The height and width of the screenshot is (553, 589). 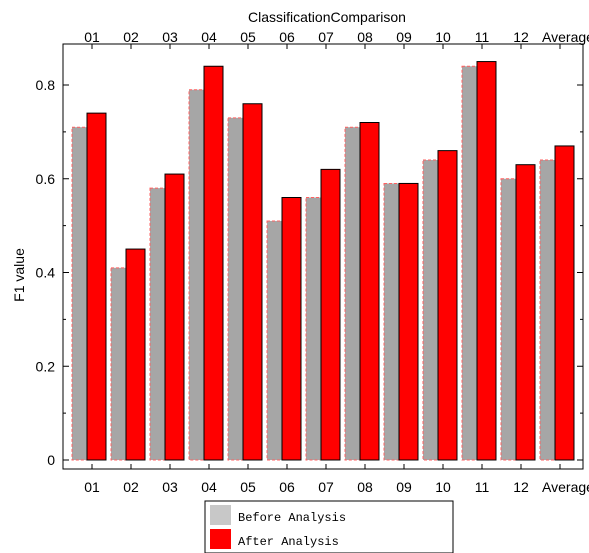 I want to click on x-tick-label-top: 06, so click(x=287, y=37).